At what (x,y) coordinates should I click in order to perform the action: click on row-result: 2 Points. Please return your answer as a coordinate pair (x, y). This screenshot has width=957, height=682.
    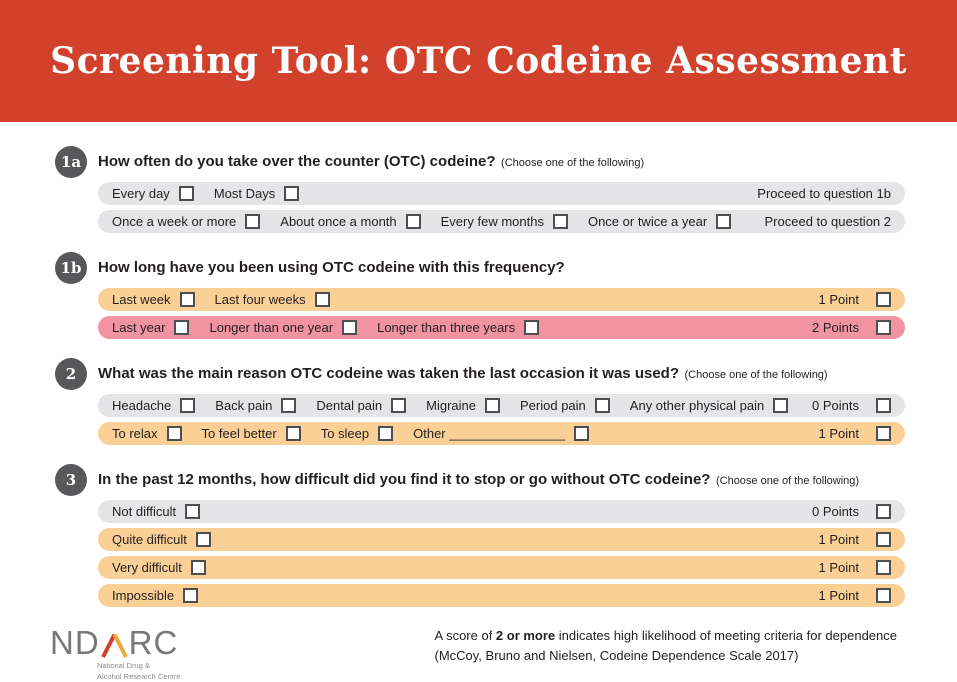
    Looking at the image, I should click on (851, 327).